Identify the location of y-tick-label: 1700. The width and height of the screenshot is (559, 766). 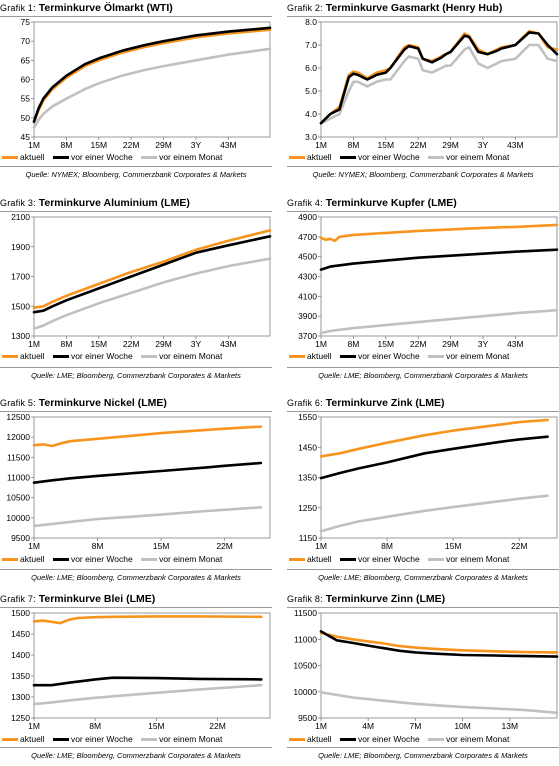
(20, 277).